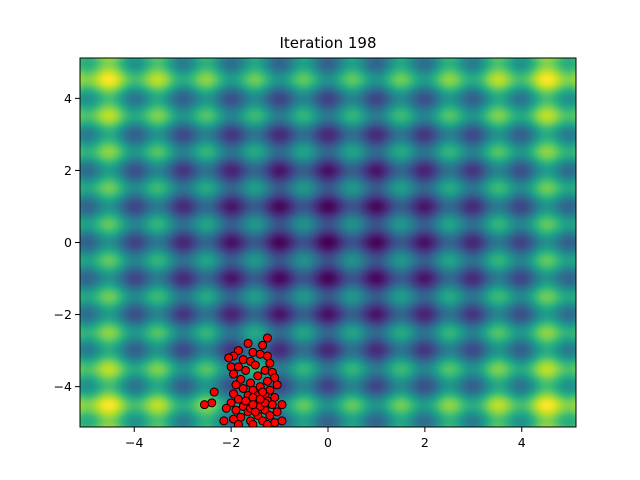  I want to click on y-tick-label: 4, so click(68, 98).